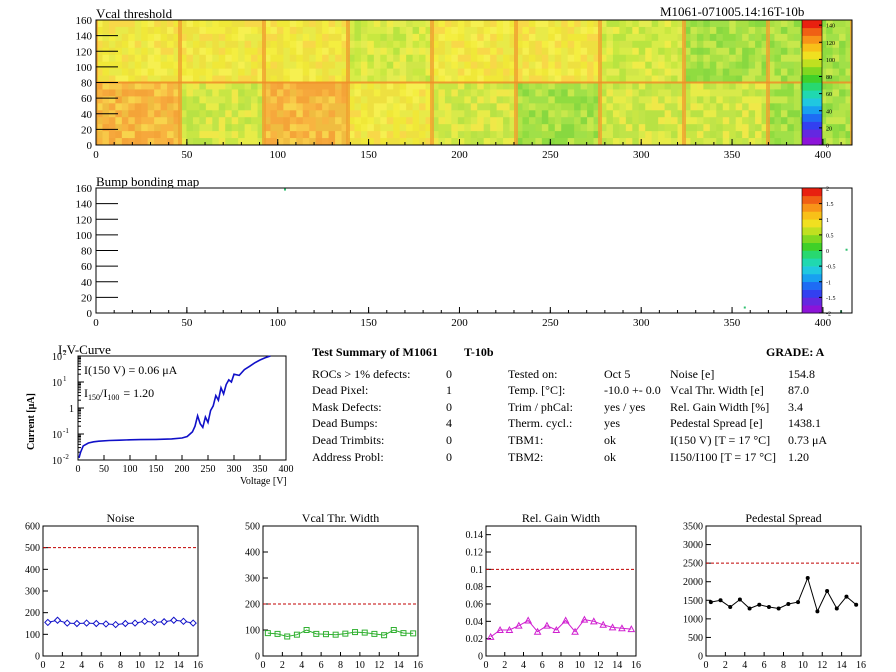 The width and height of the screenshot is (896, 672). What do you see at coordinates (828, 283) in the screenshot?
I see `colorbar-tick-label: -1` at bounding box center [828, 283].